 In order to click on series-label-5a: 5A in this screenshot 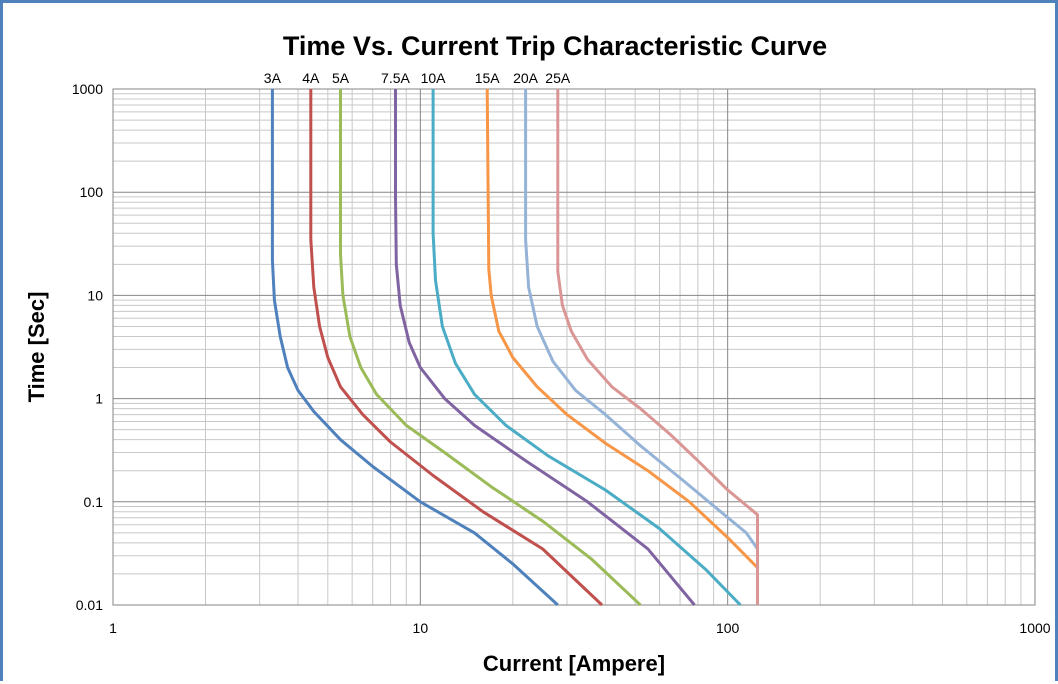, I will do `click(341, 78)`.